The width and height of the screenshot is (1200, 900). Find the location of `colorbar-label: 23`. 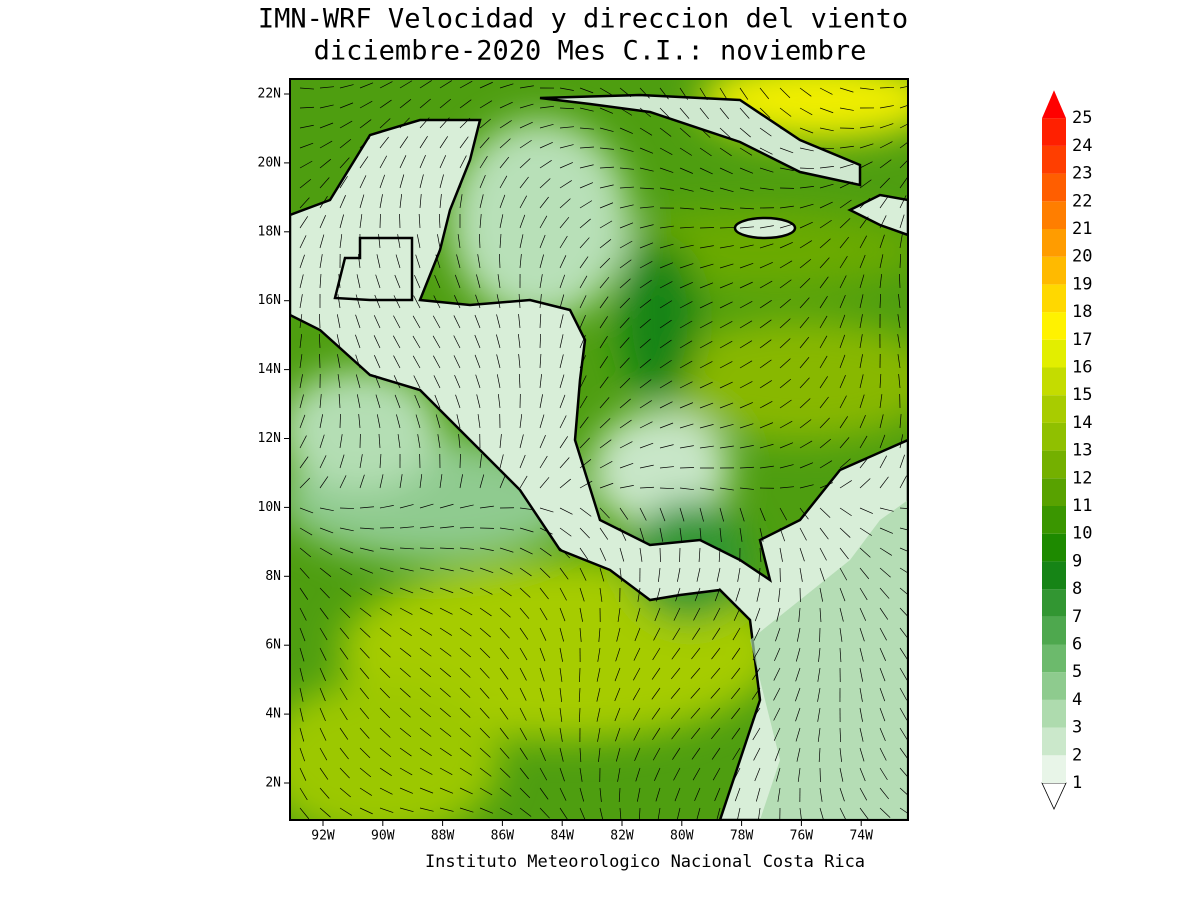

colorbar-label: 23 is located at coordinates (1082, 174).